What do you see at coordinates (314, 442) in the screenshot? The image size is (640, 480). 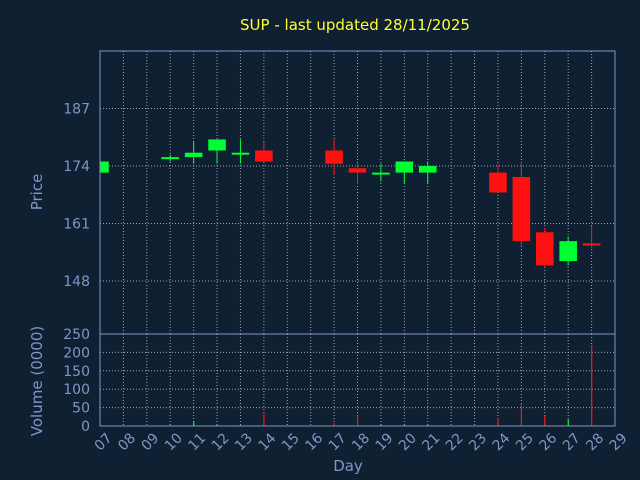 I see `x-tick-label: 16` at bounding box center [314, 442].